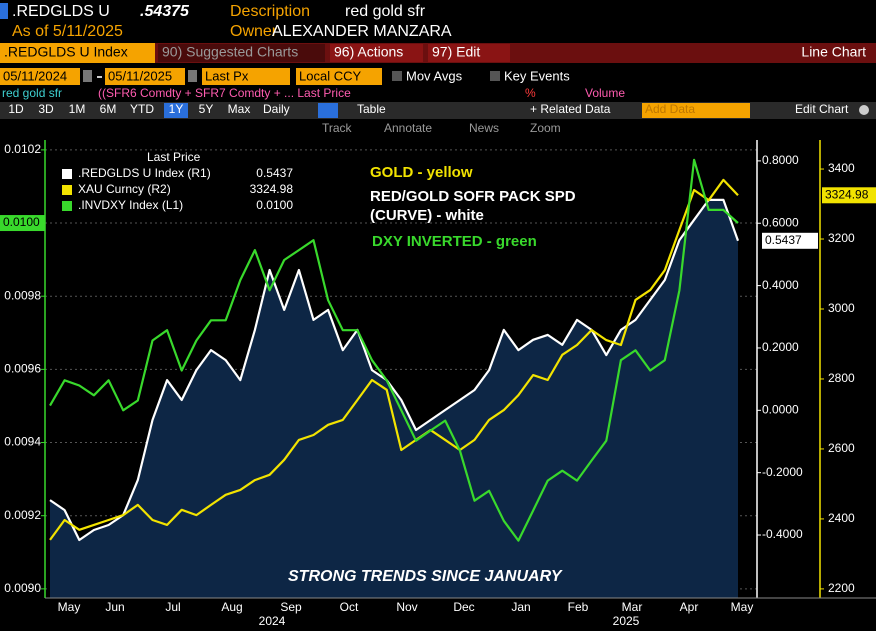 The image size is (876, 631). I want to click on volume: Volume, so click(605, 93).